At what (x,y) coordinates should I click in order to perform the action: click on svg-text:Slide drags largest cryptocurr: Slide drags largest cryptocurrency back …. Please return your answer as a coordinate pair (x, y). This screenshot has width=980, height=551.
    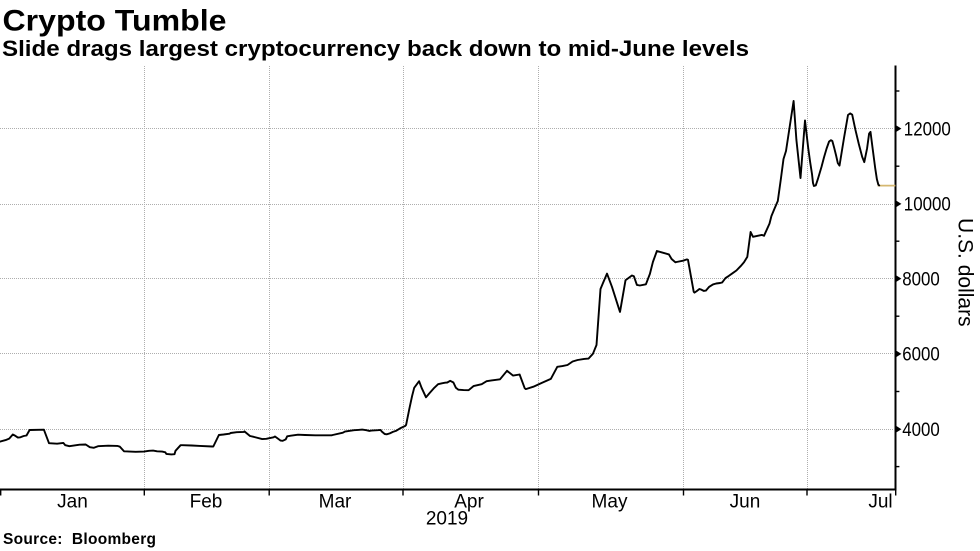
    Looking at the image, I should click on (375, 48).